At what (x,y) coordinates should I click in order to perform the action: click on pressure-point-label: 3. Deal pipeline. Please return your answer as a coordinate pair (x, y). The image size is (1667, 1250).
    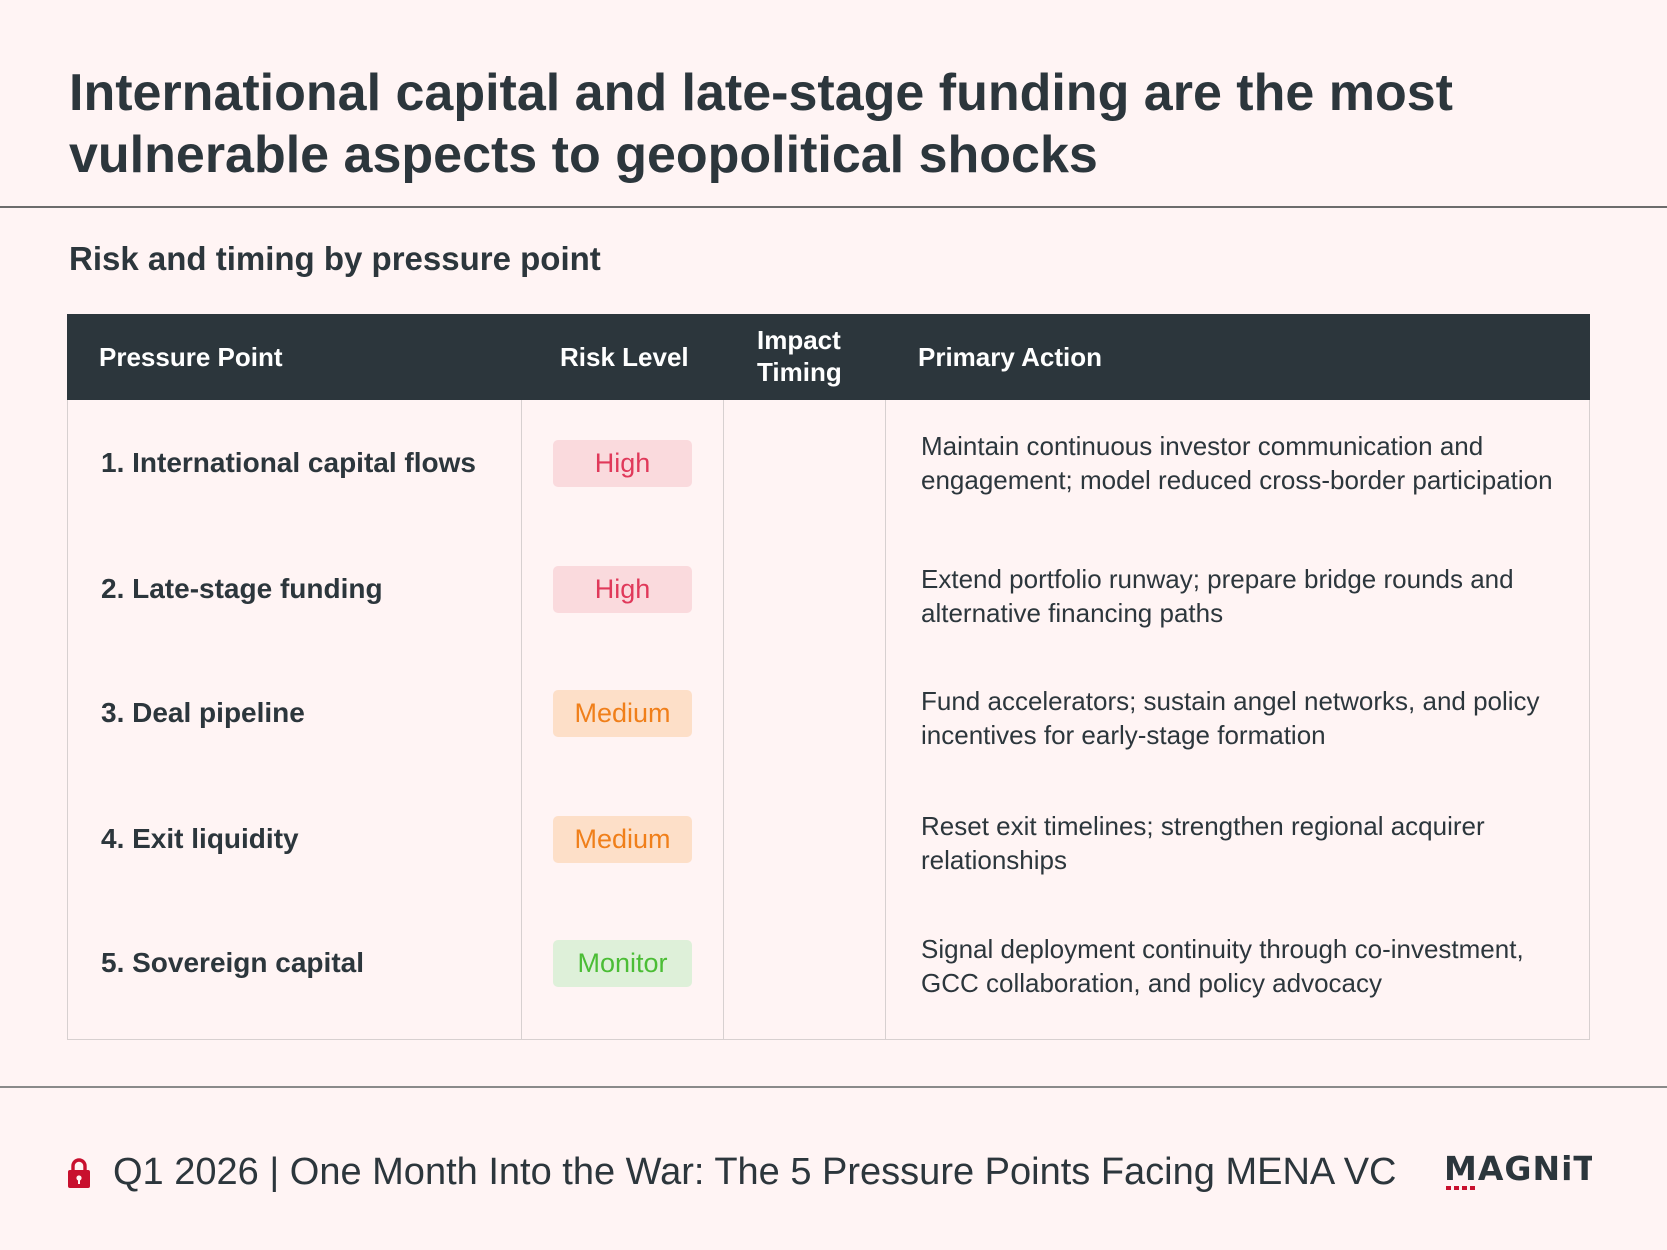
    Looking at the image, I should click on (203, 712).